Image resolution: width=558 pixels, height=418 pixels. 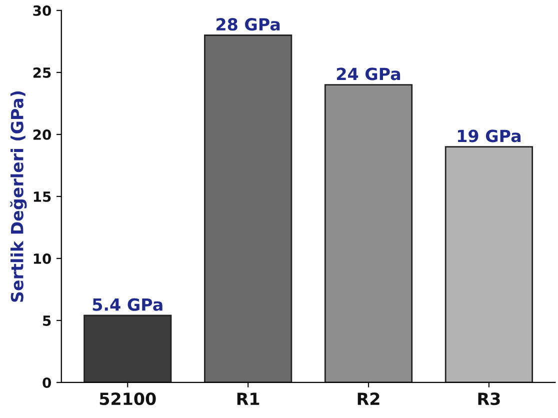 What do you see at coordinates (489, 136) in the screenshot?
I see `data-label: 19 GPa` at bounding box center [489, 136].